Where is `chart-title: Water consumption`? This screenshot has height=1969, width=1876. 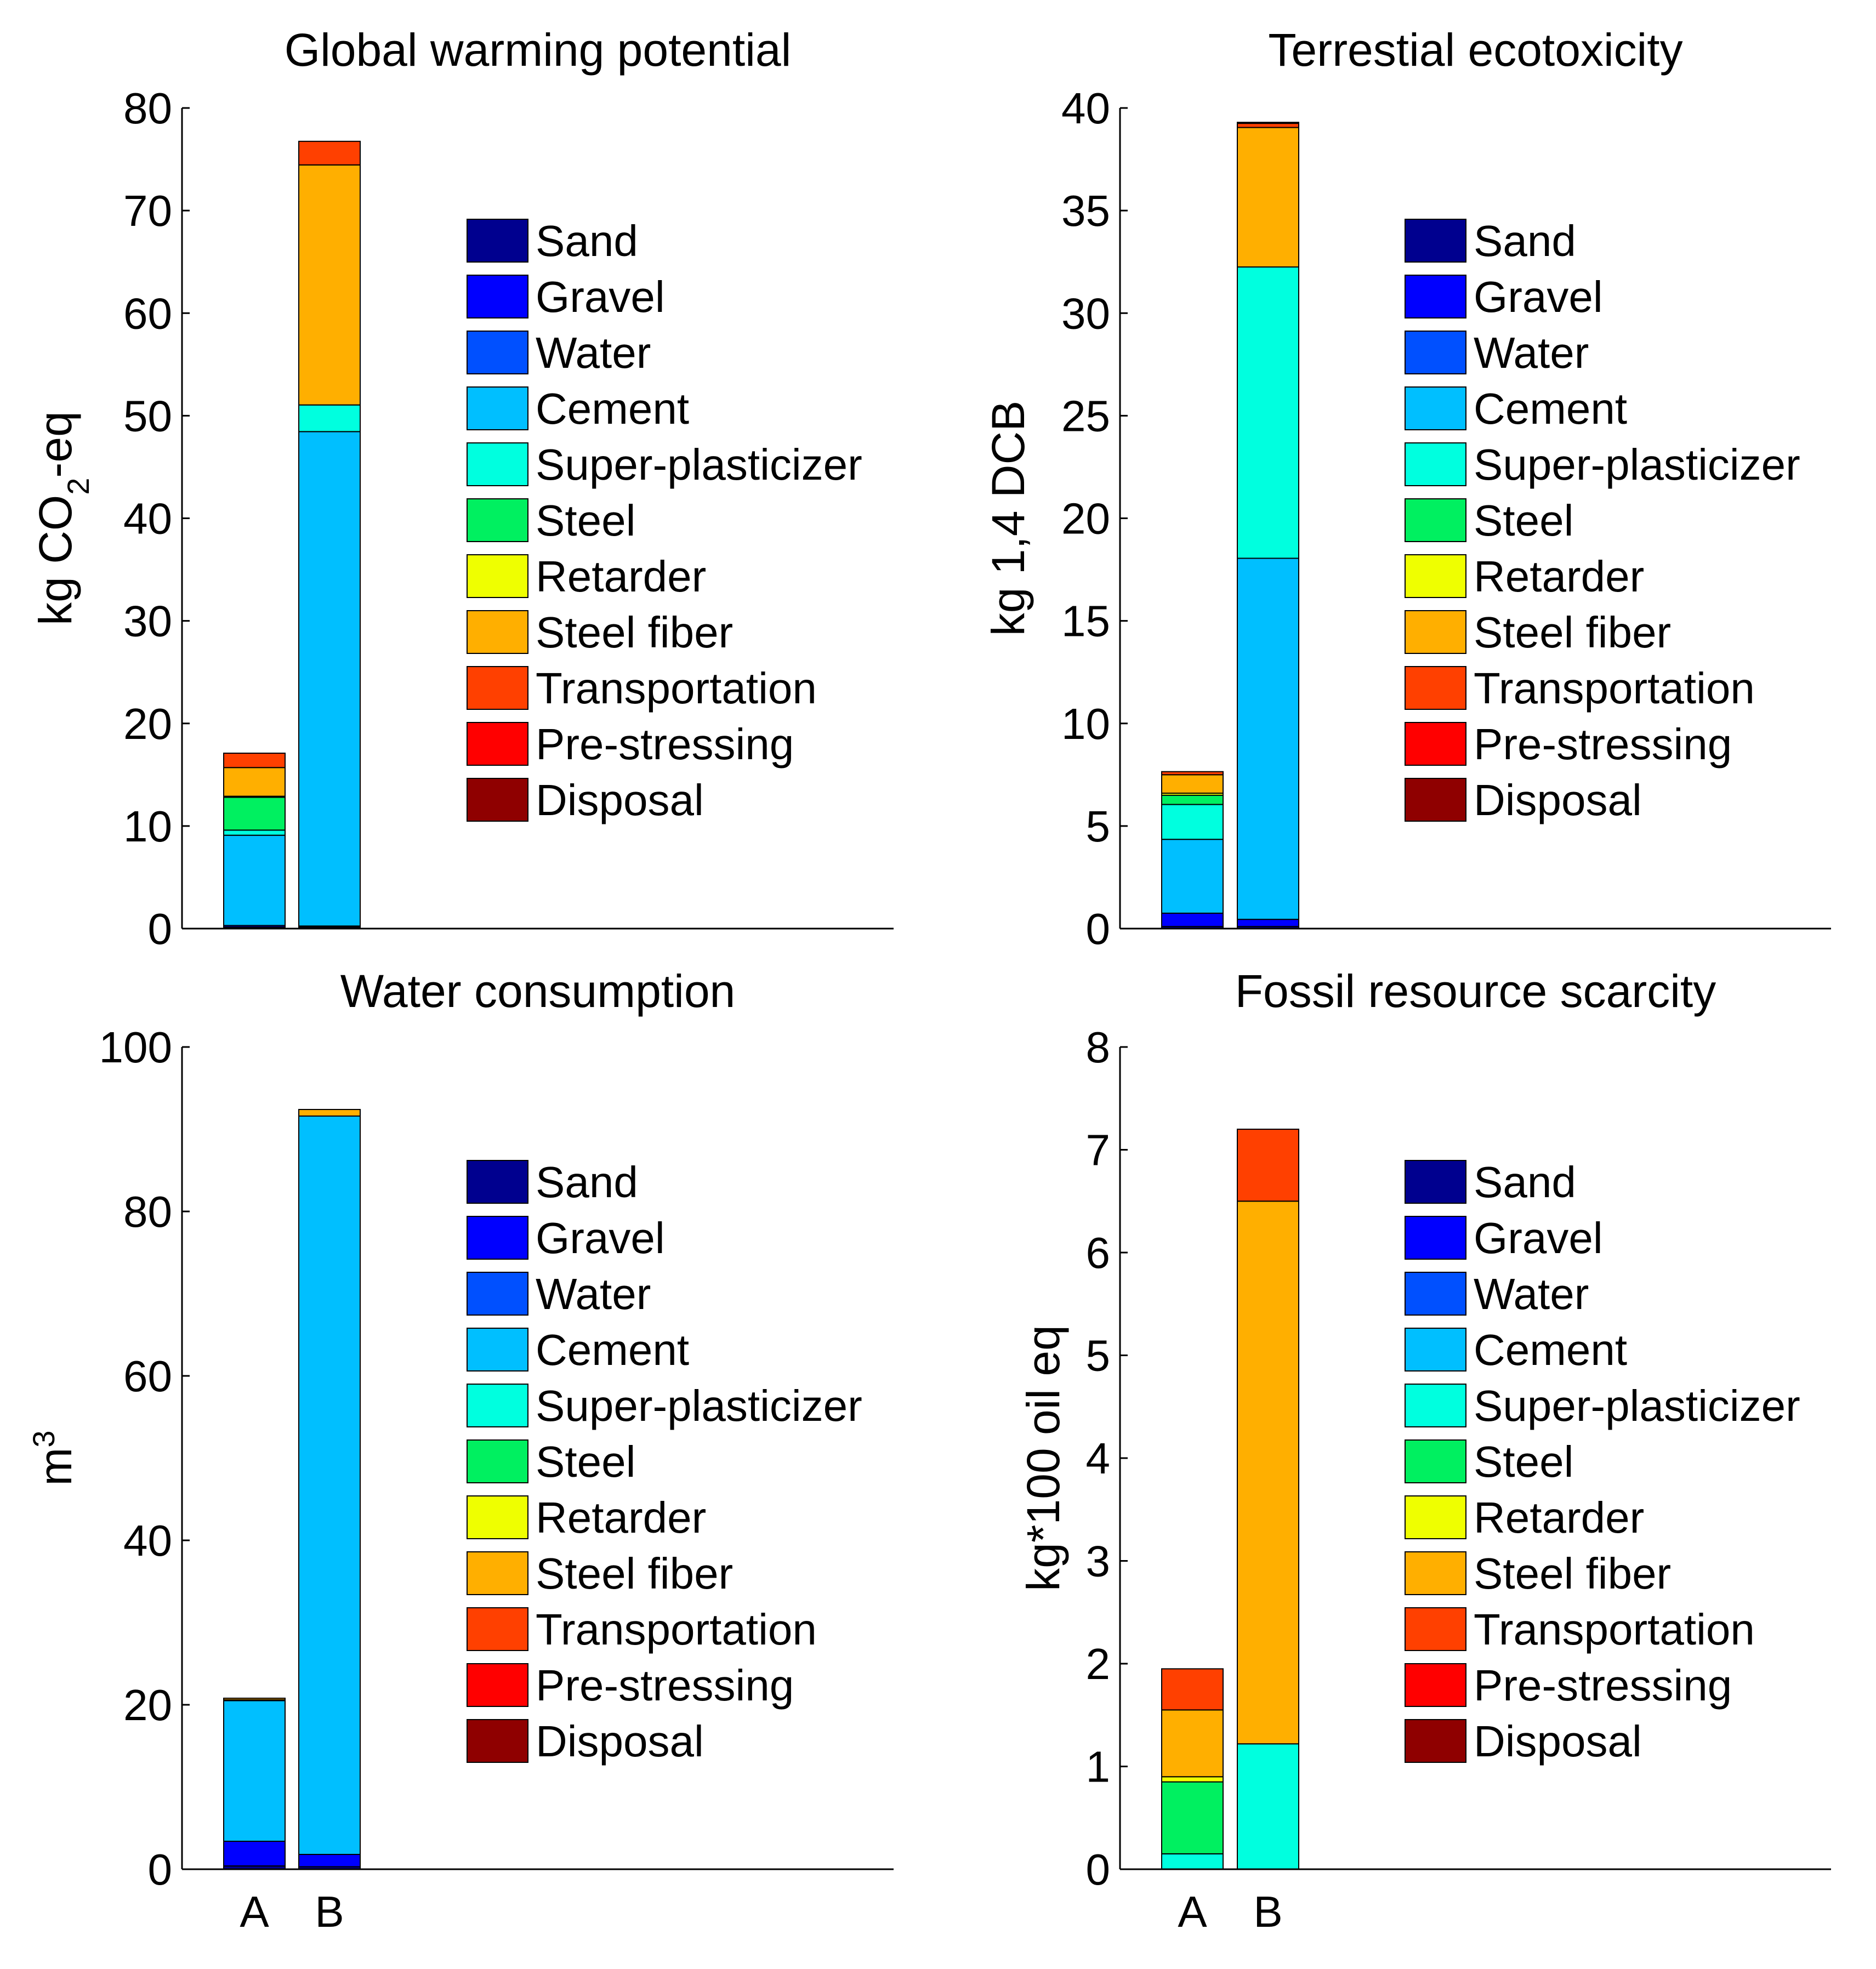
chart-title: Water consumption is located at coordinates (538, 991).